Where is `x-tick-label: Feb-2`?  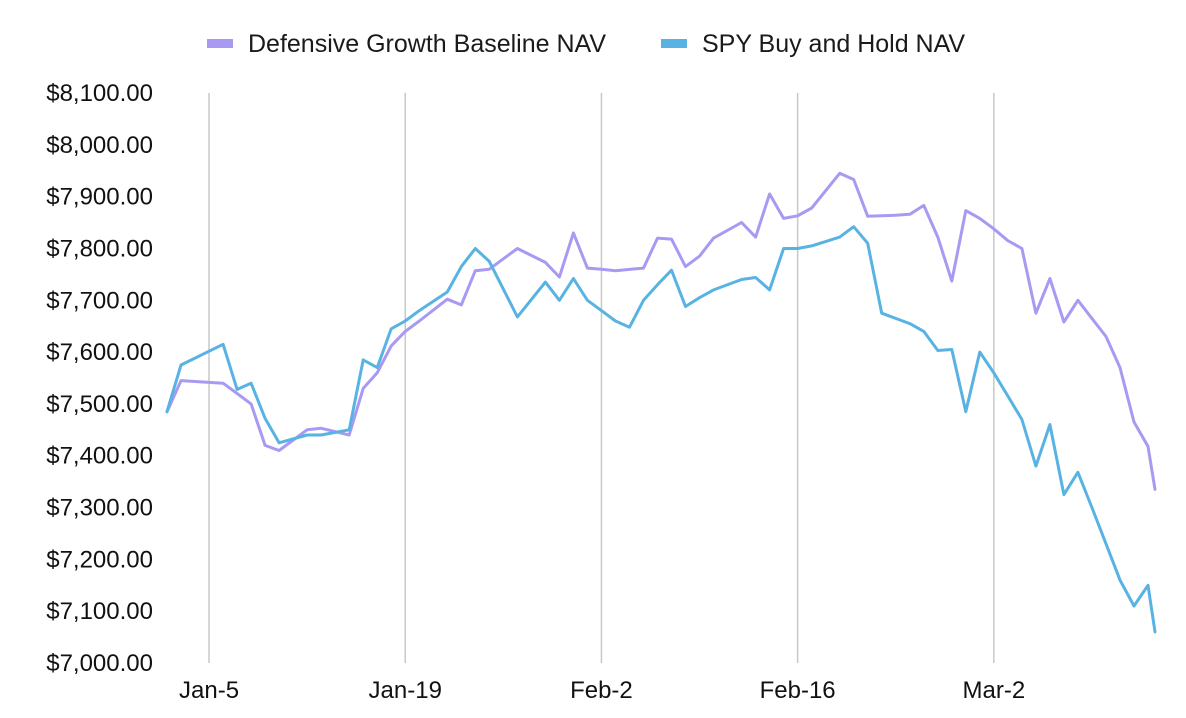
x-tick-label: Feb-2 is located at coordinates (601, 690).